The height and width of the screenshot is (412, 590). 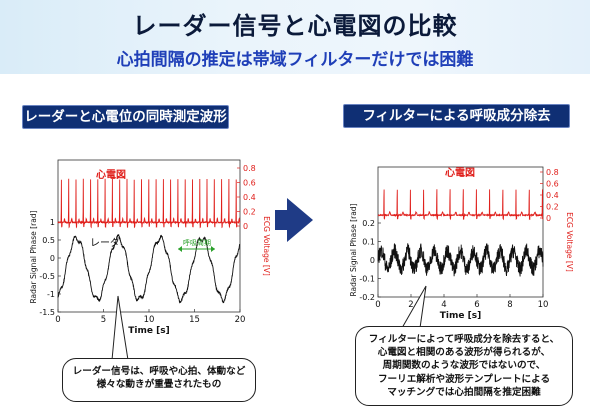 What do you see at coordinates (295, 60) in the screenshot?
I see `page-subtitle: 心拍間隔の推定は帯域フィルターだけでは困難` at bounding box center [295, 60].